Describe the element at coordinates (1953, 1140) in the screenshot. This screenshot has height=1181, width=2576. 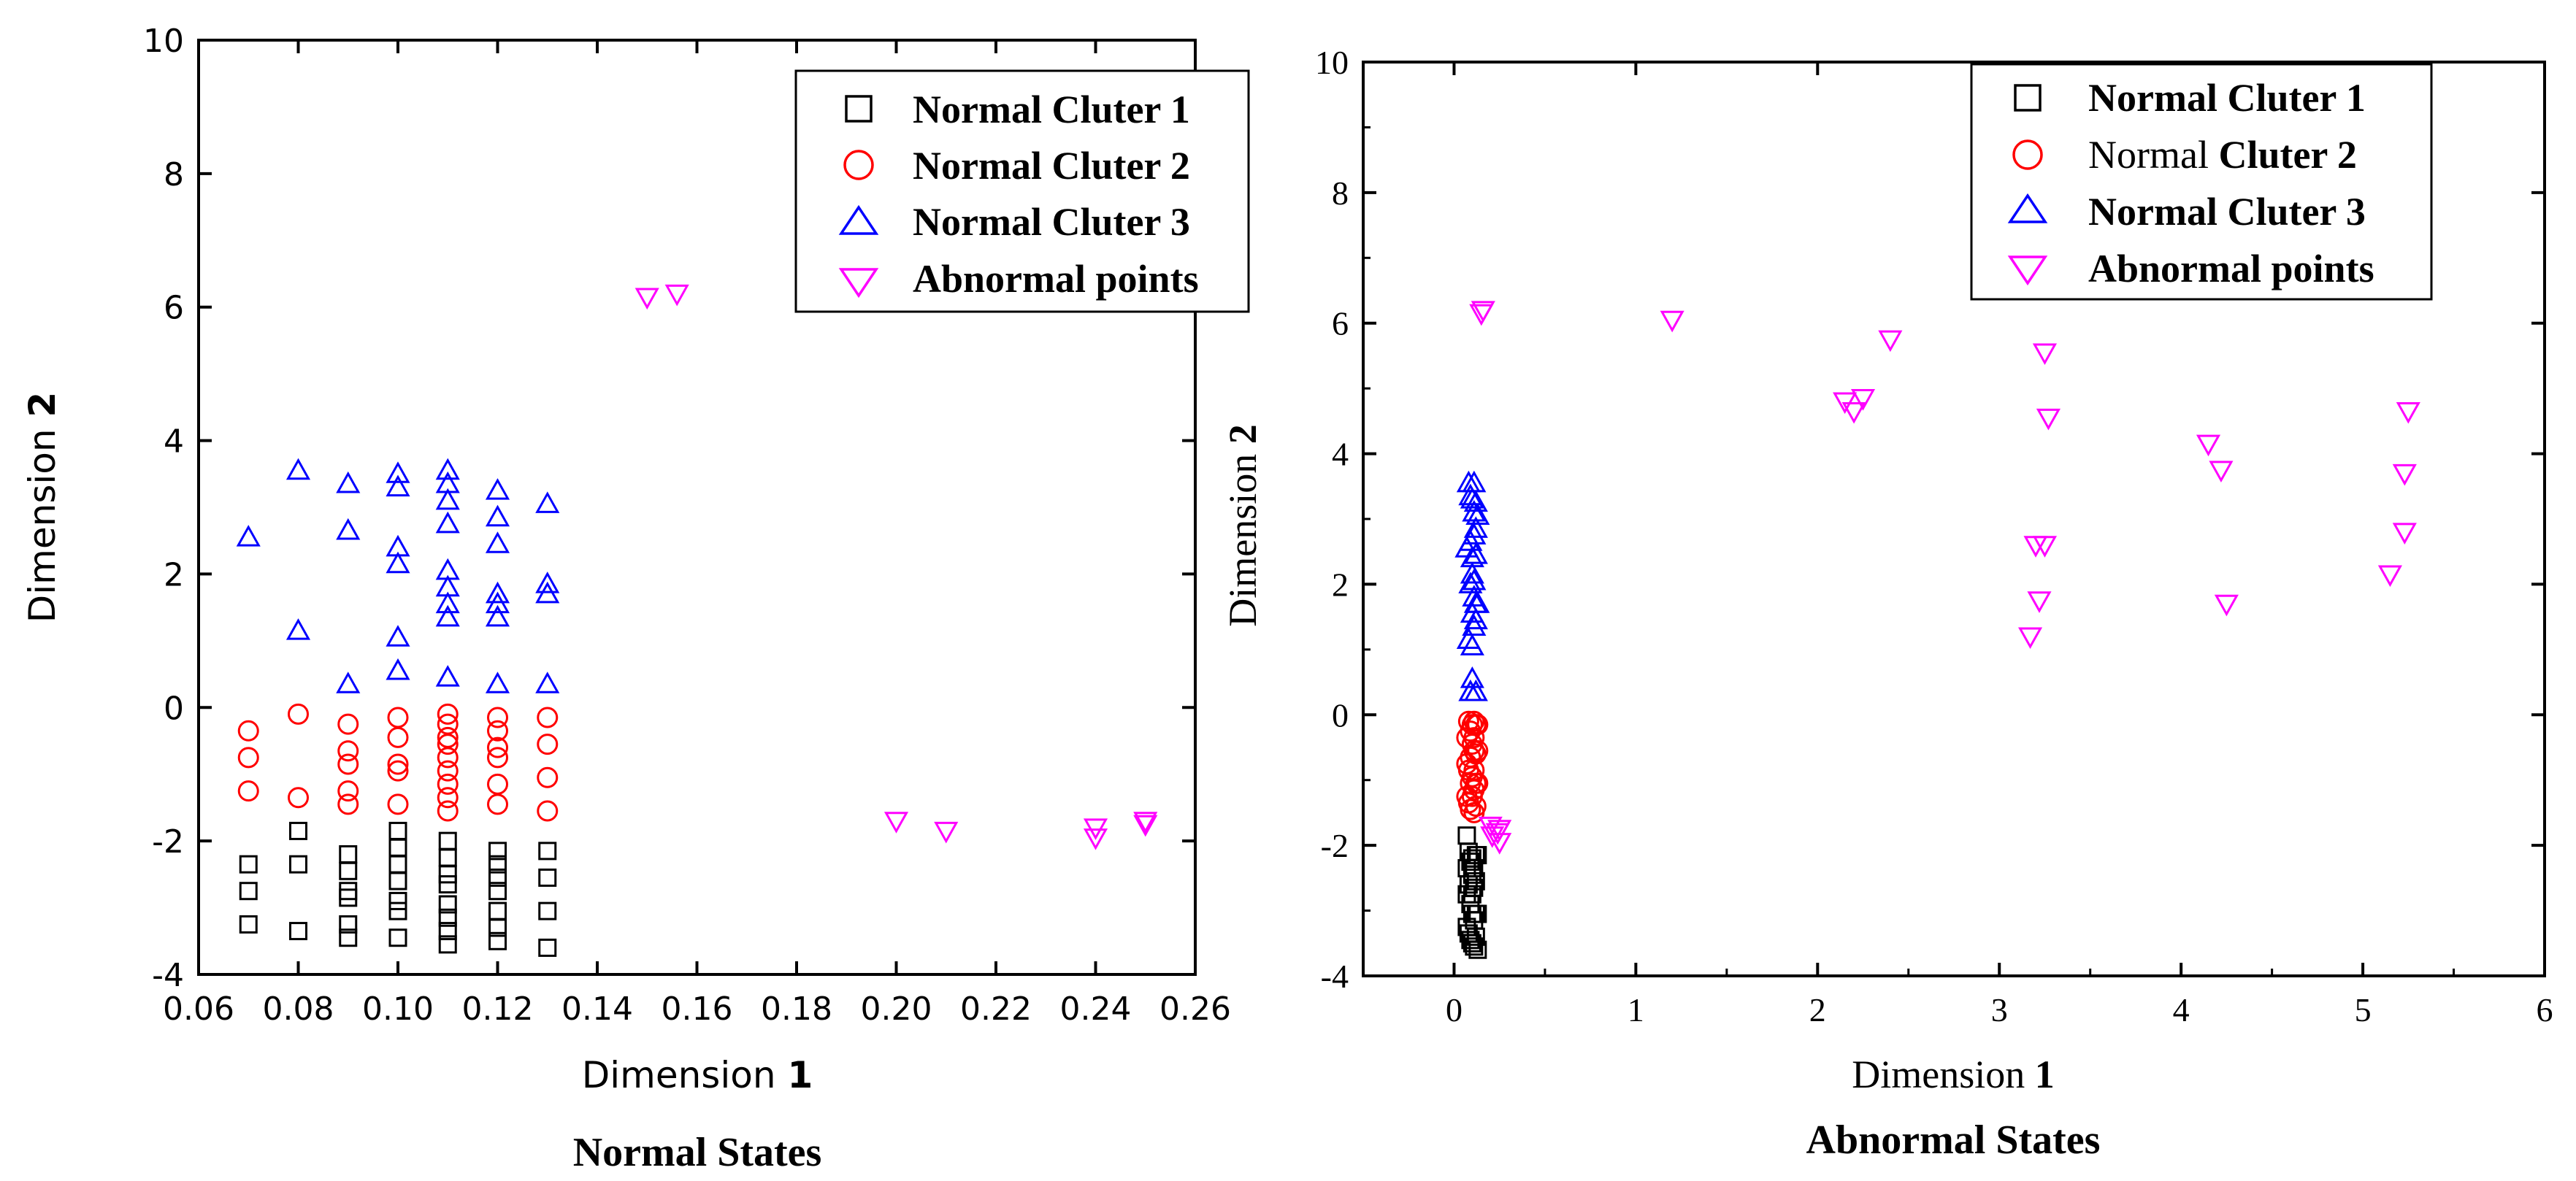
I see `chart-caption: Abnormal States` at that location.